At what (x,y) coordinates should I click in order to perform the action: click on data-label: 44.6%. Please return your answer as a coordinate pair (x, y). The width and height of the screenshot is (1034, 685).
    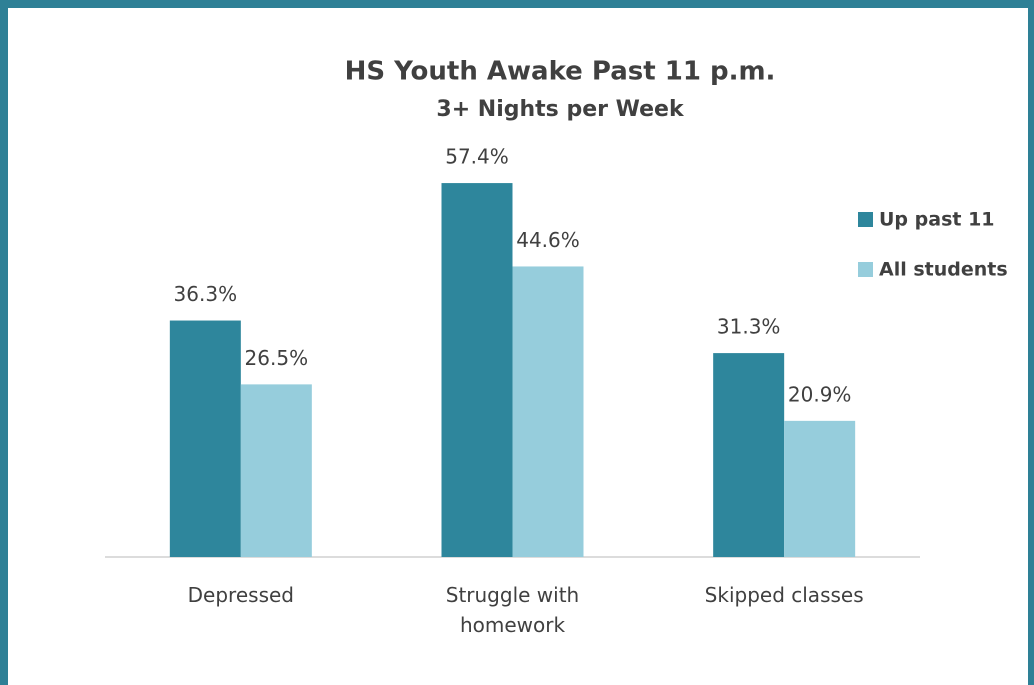
    Looking at the image, I should click on (548, 240).